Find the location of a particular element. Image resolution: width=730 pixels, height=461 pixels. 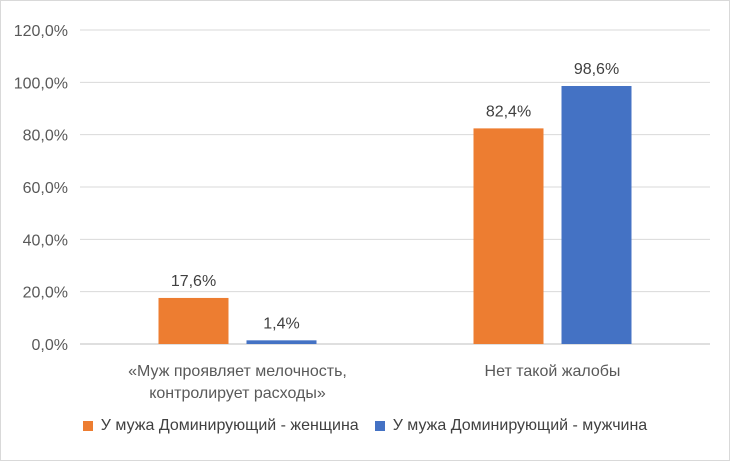

legend-label-series-2: У мужа Доминирующий - мужчина is located at coordinates (520, 425).